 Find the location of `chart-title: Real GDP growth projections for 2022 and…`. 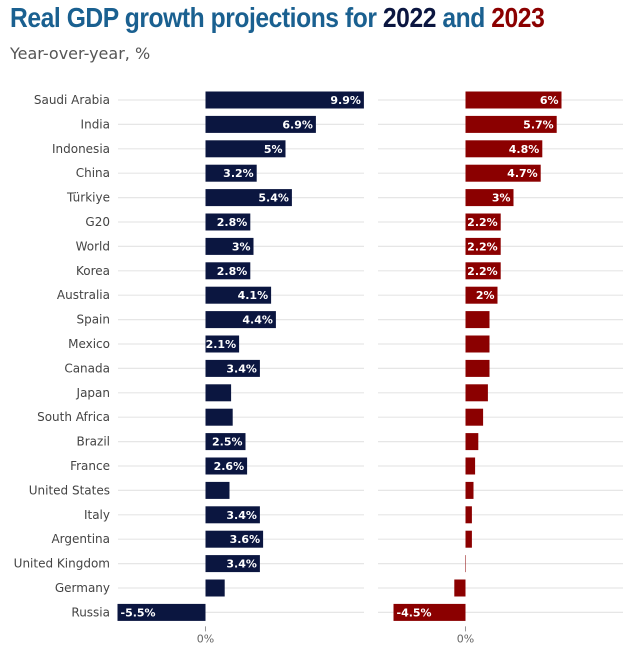

chart-title: Real GDP growth projections for 2022 and… is located at coordinates (277, 18).